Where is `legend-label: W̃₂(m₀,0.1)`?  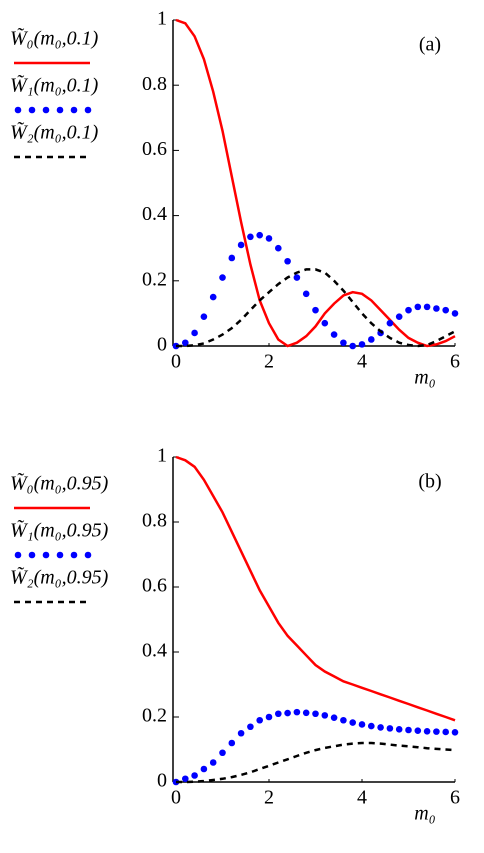
legend-label: W̃₂(m₀,0.1) is located at coordinates (54, 131).